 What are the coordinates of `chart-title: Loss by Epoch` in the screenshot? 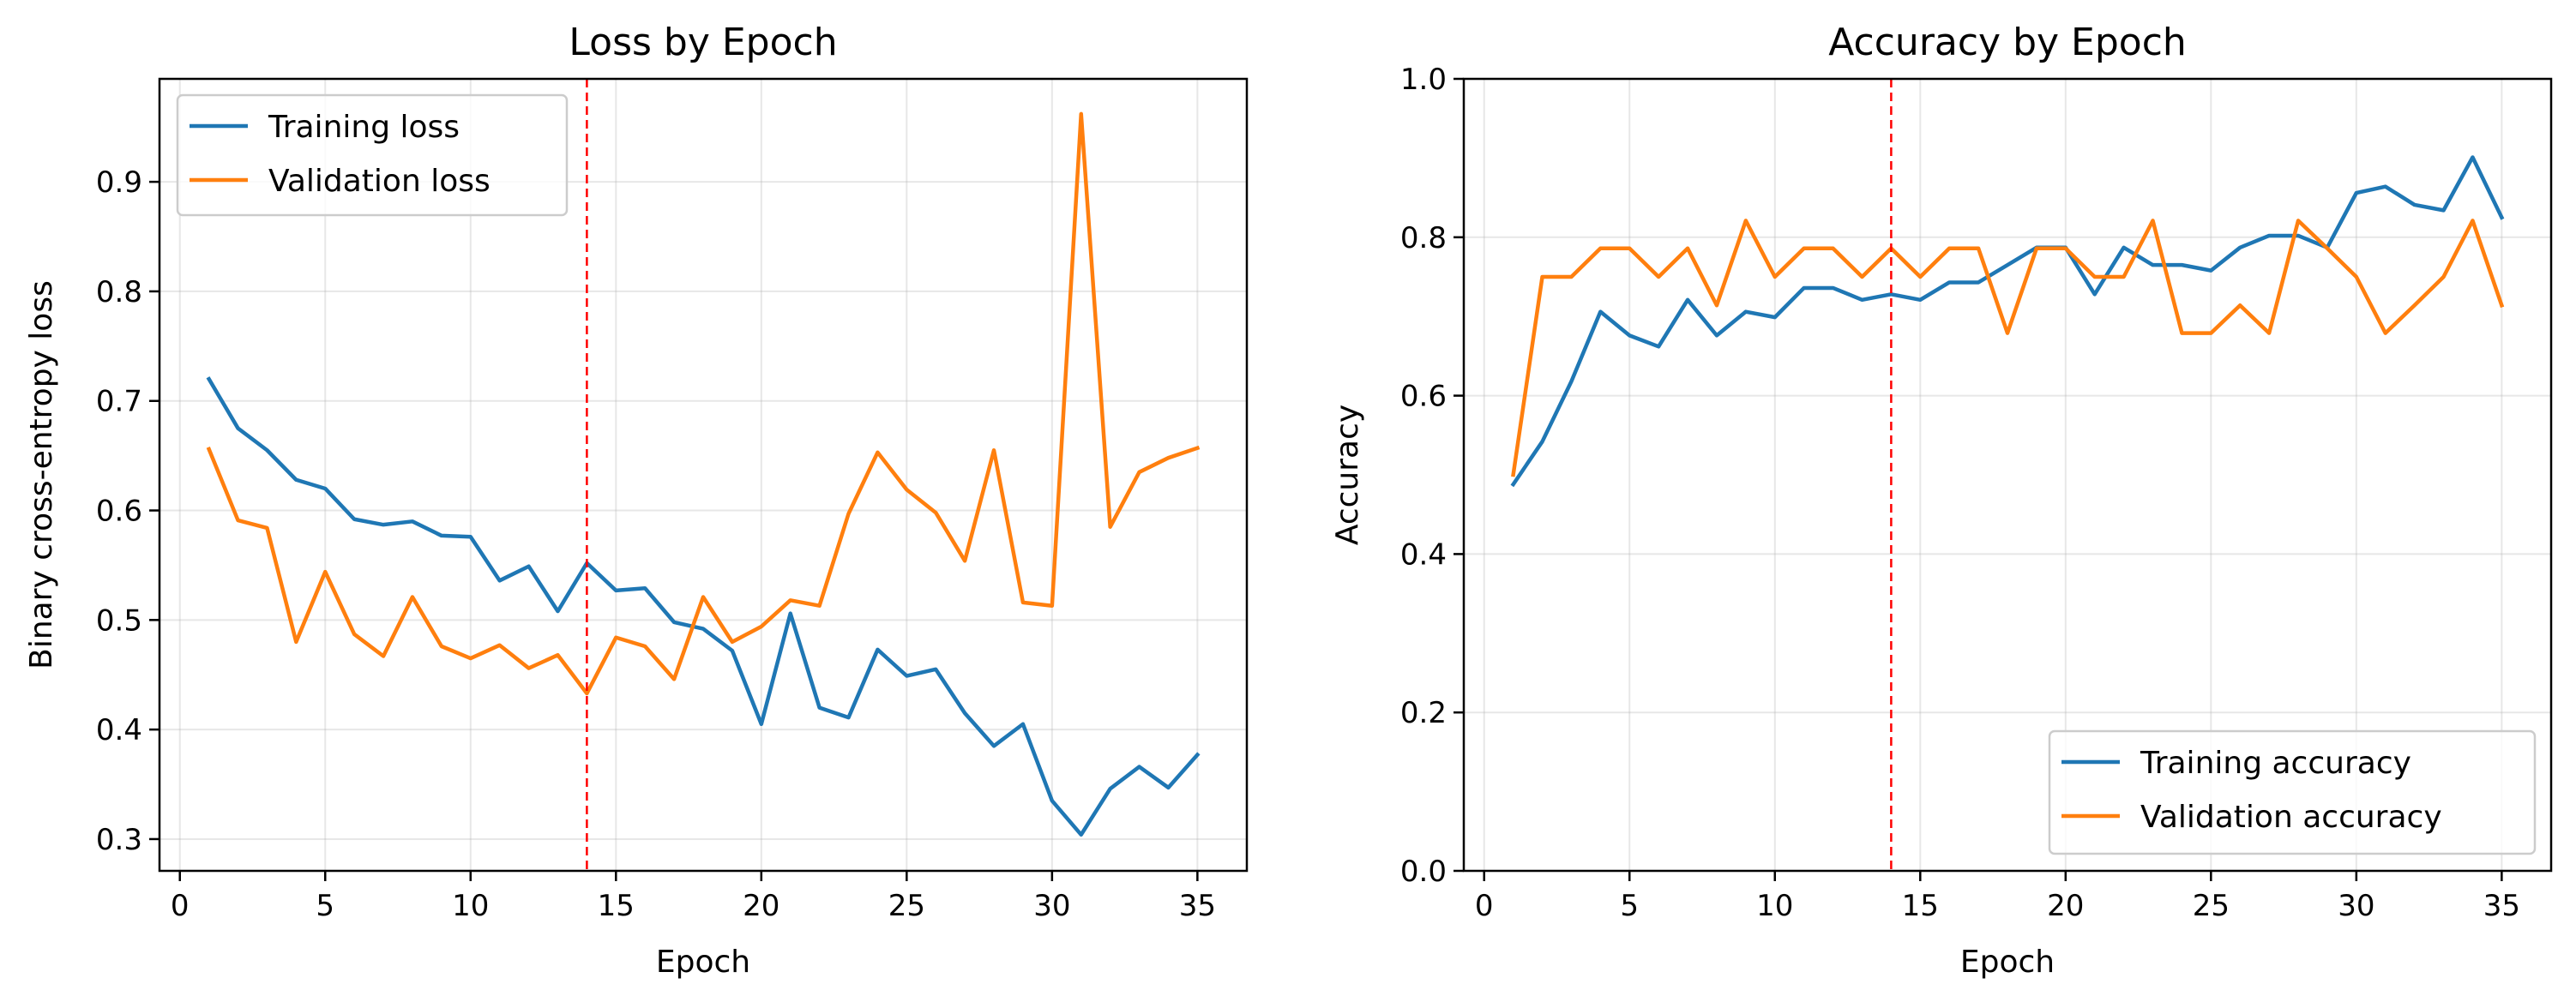 It's located at (703, 42).